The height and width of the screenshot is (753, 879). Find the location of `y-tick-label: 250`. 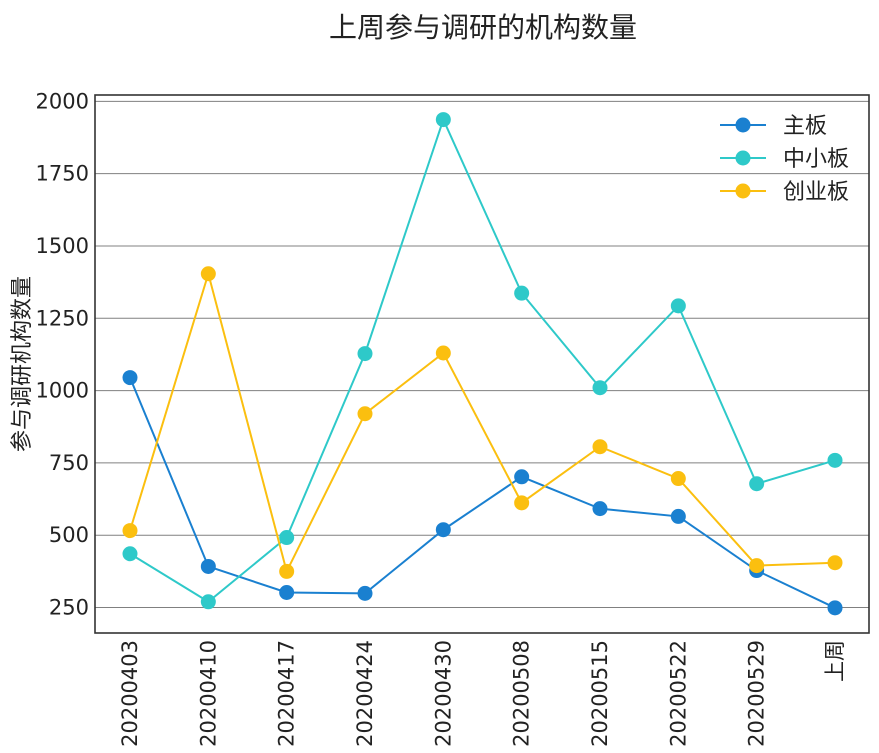

y-tick-label: 250 is located at coordinates (69, 608).